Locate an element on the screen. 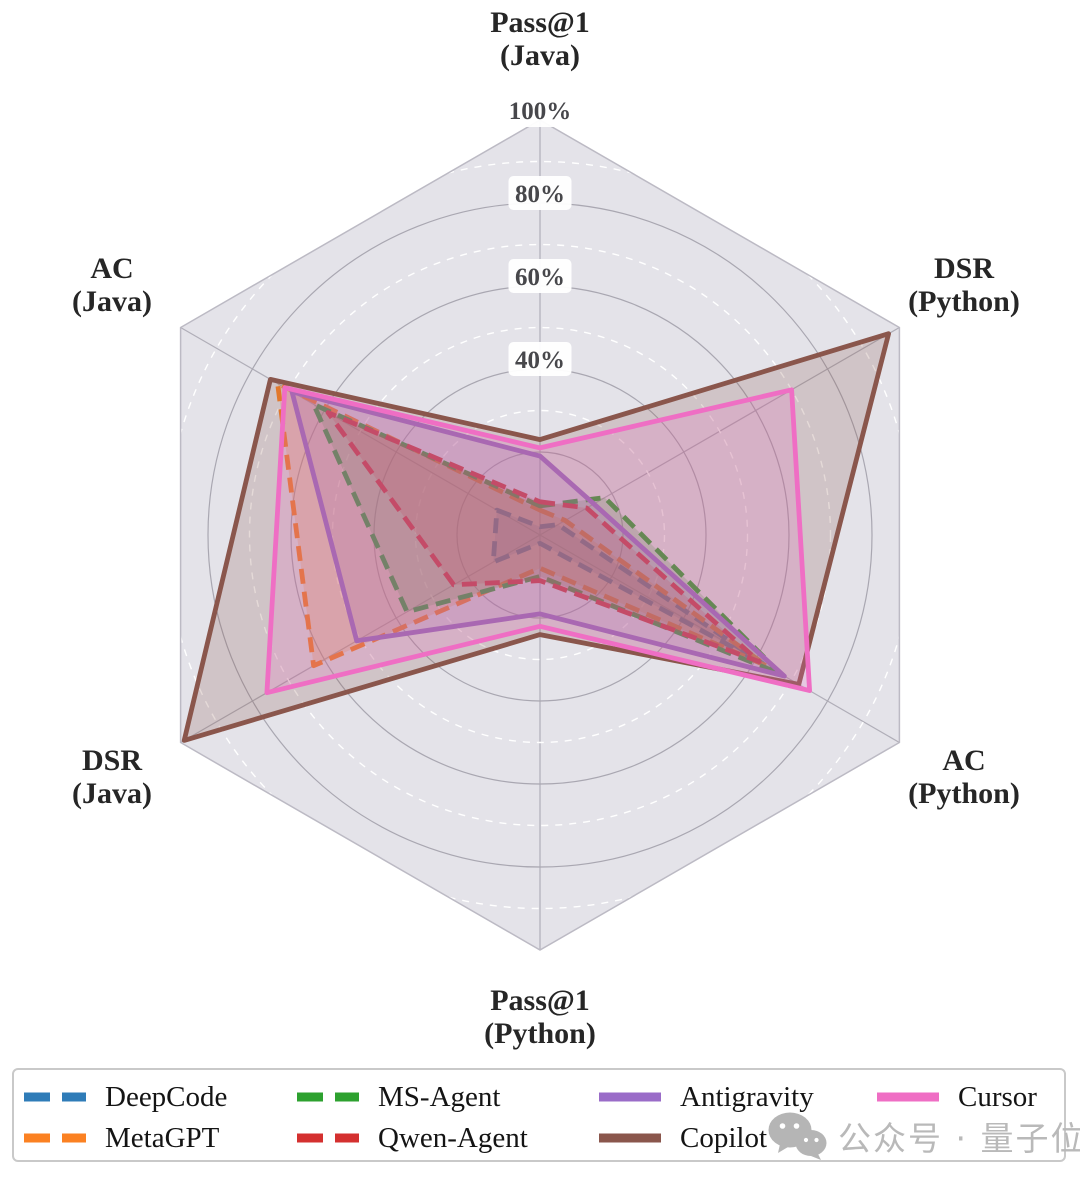 Image resolution: width=1080 pixels, height=1177 pixels. legend-entry-ms-agent: MS-Agent is located at coordinates (397, 1097).